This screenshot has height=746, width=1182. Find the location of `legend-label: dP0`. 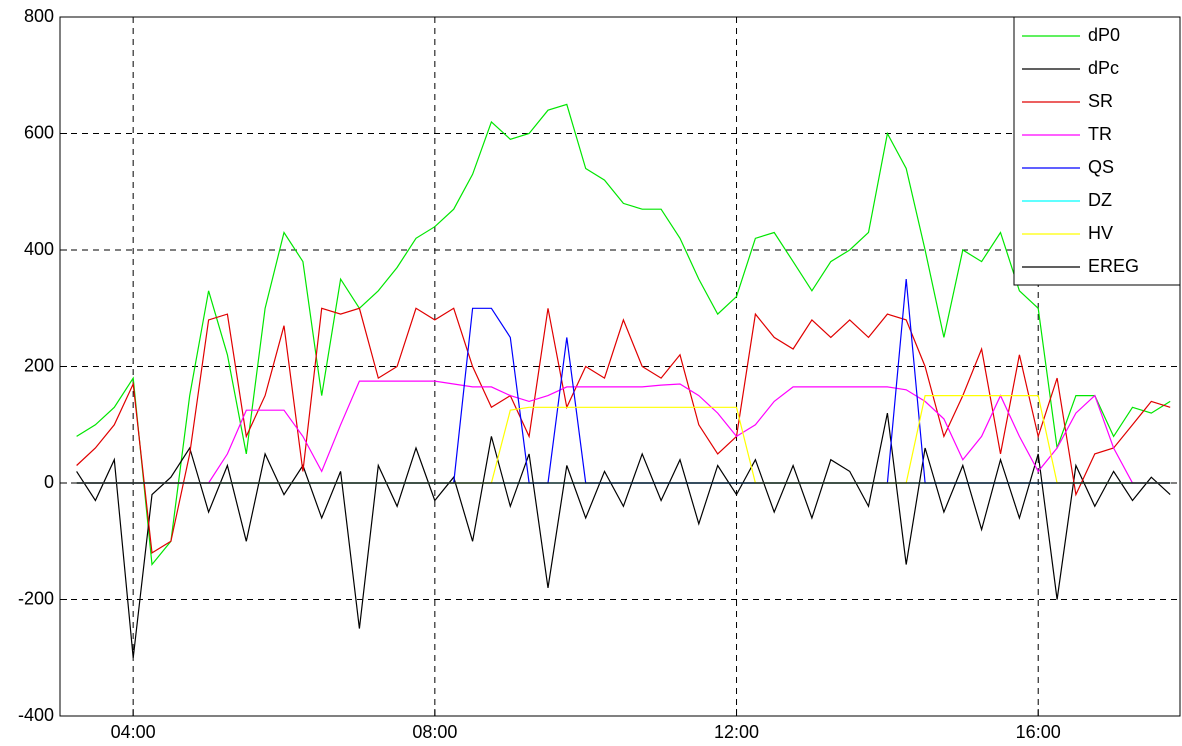

legend-label: dP0 is located at coordinates (1104, 35).